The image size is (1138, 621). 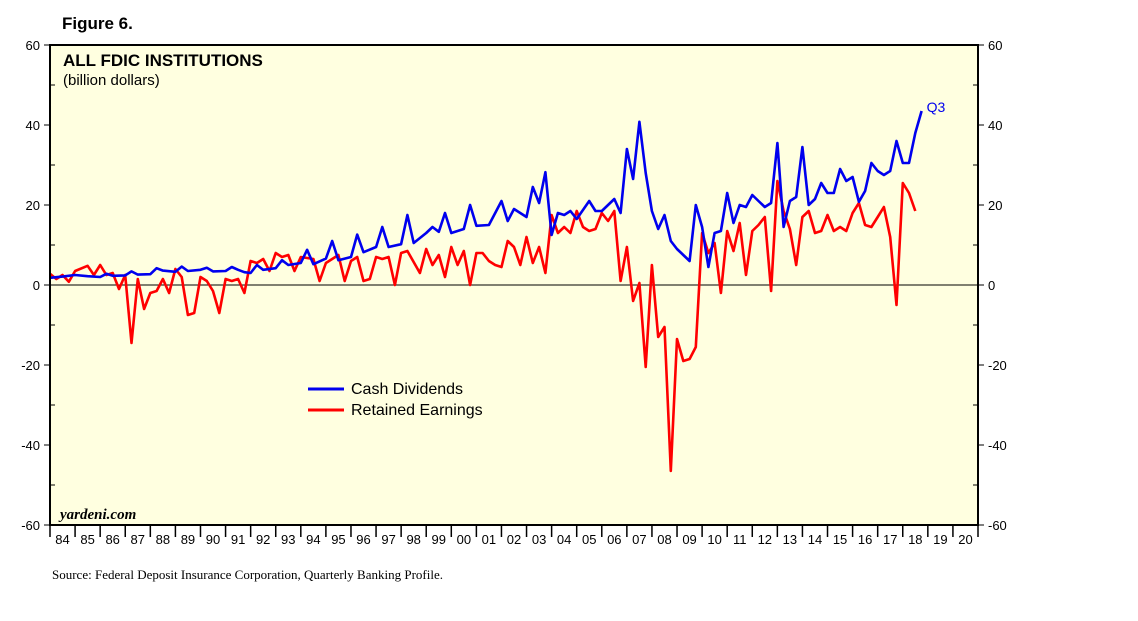 What do you see at coordinates (33, 125) in the screenshot?
I see `y-tick-label-left: 40` at bounding box center [33, 125].